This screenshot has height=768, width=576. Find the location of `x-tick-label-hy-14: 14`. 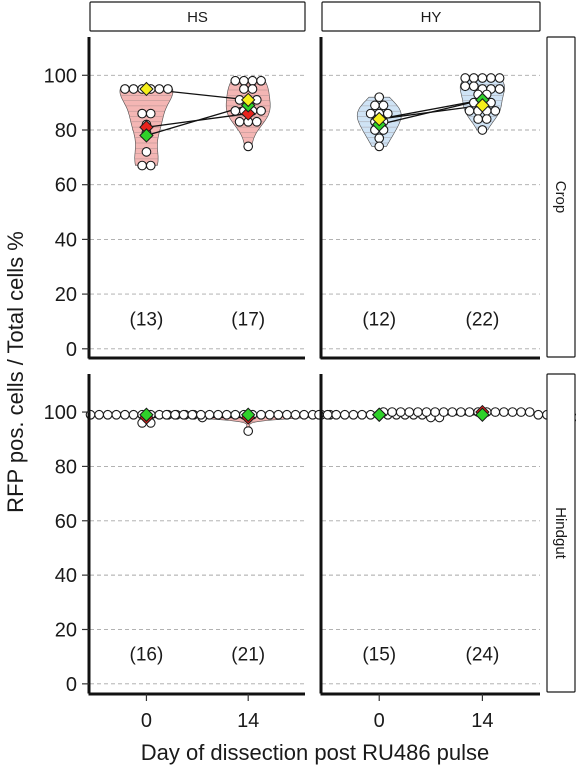

x-tick-label-hy-14: 14 is located at coordinates (482, 721).